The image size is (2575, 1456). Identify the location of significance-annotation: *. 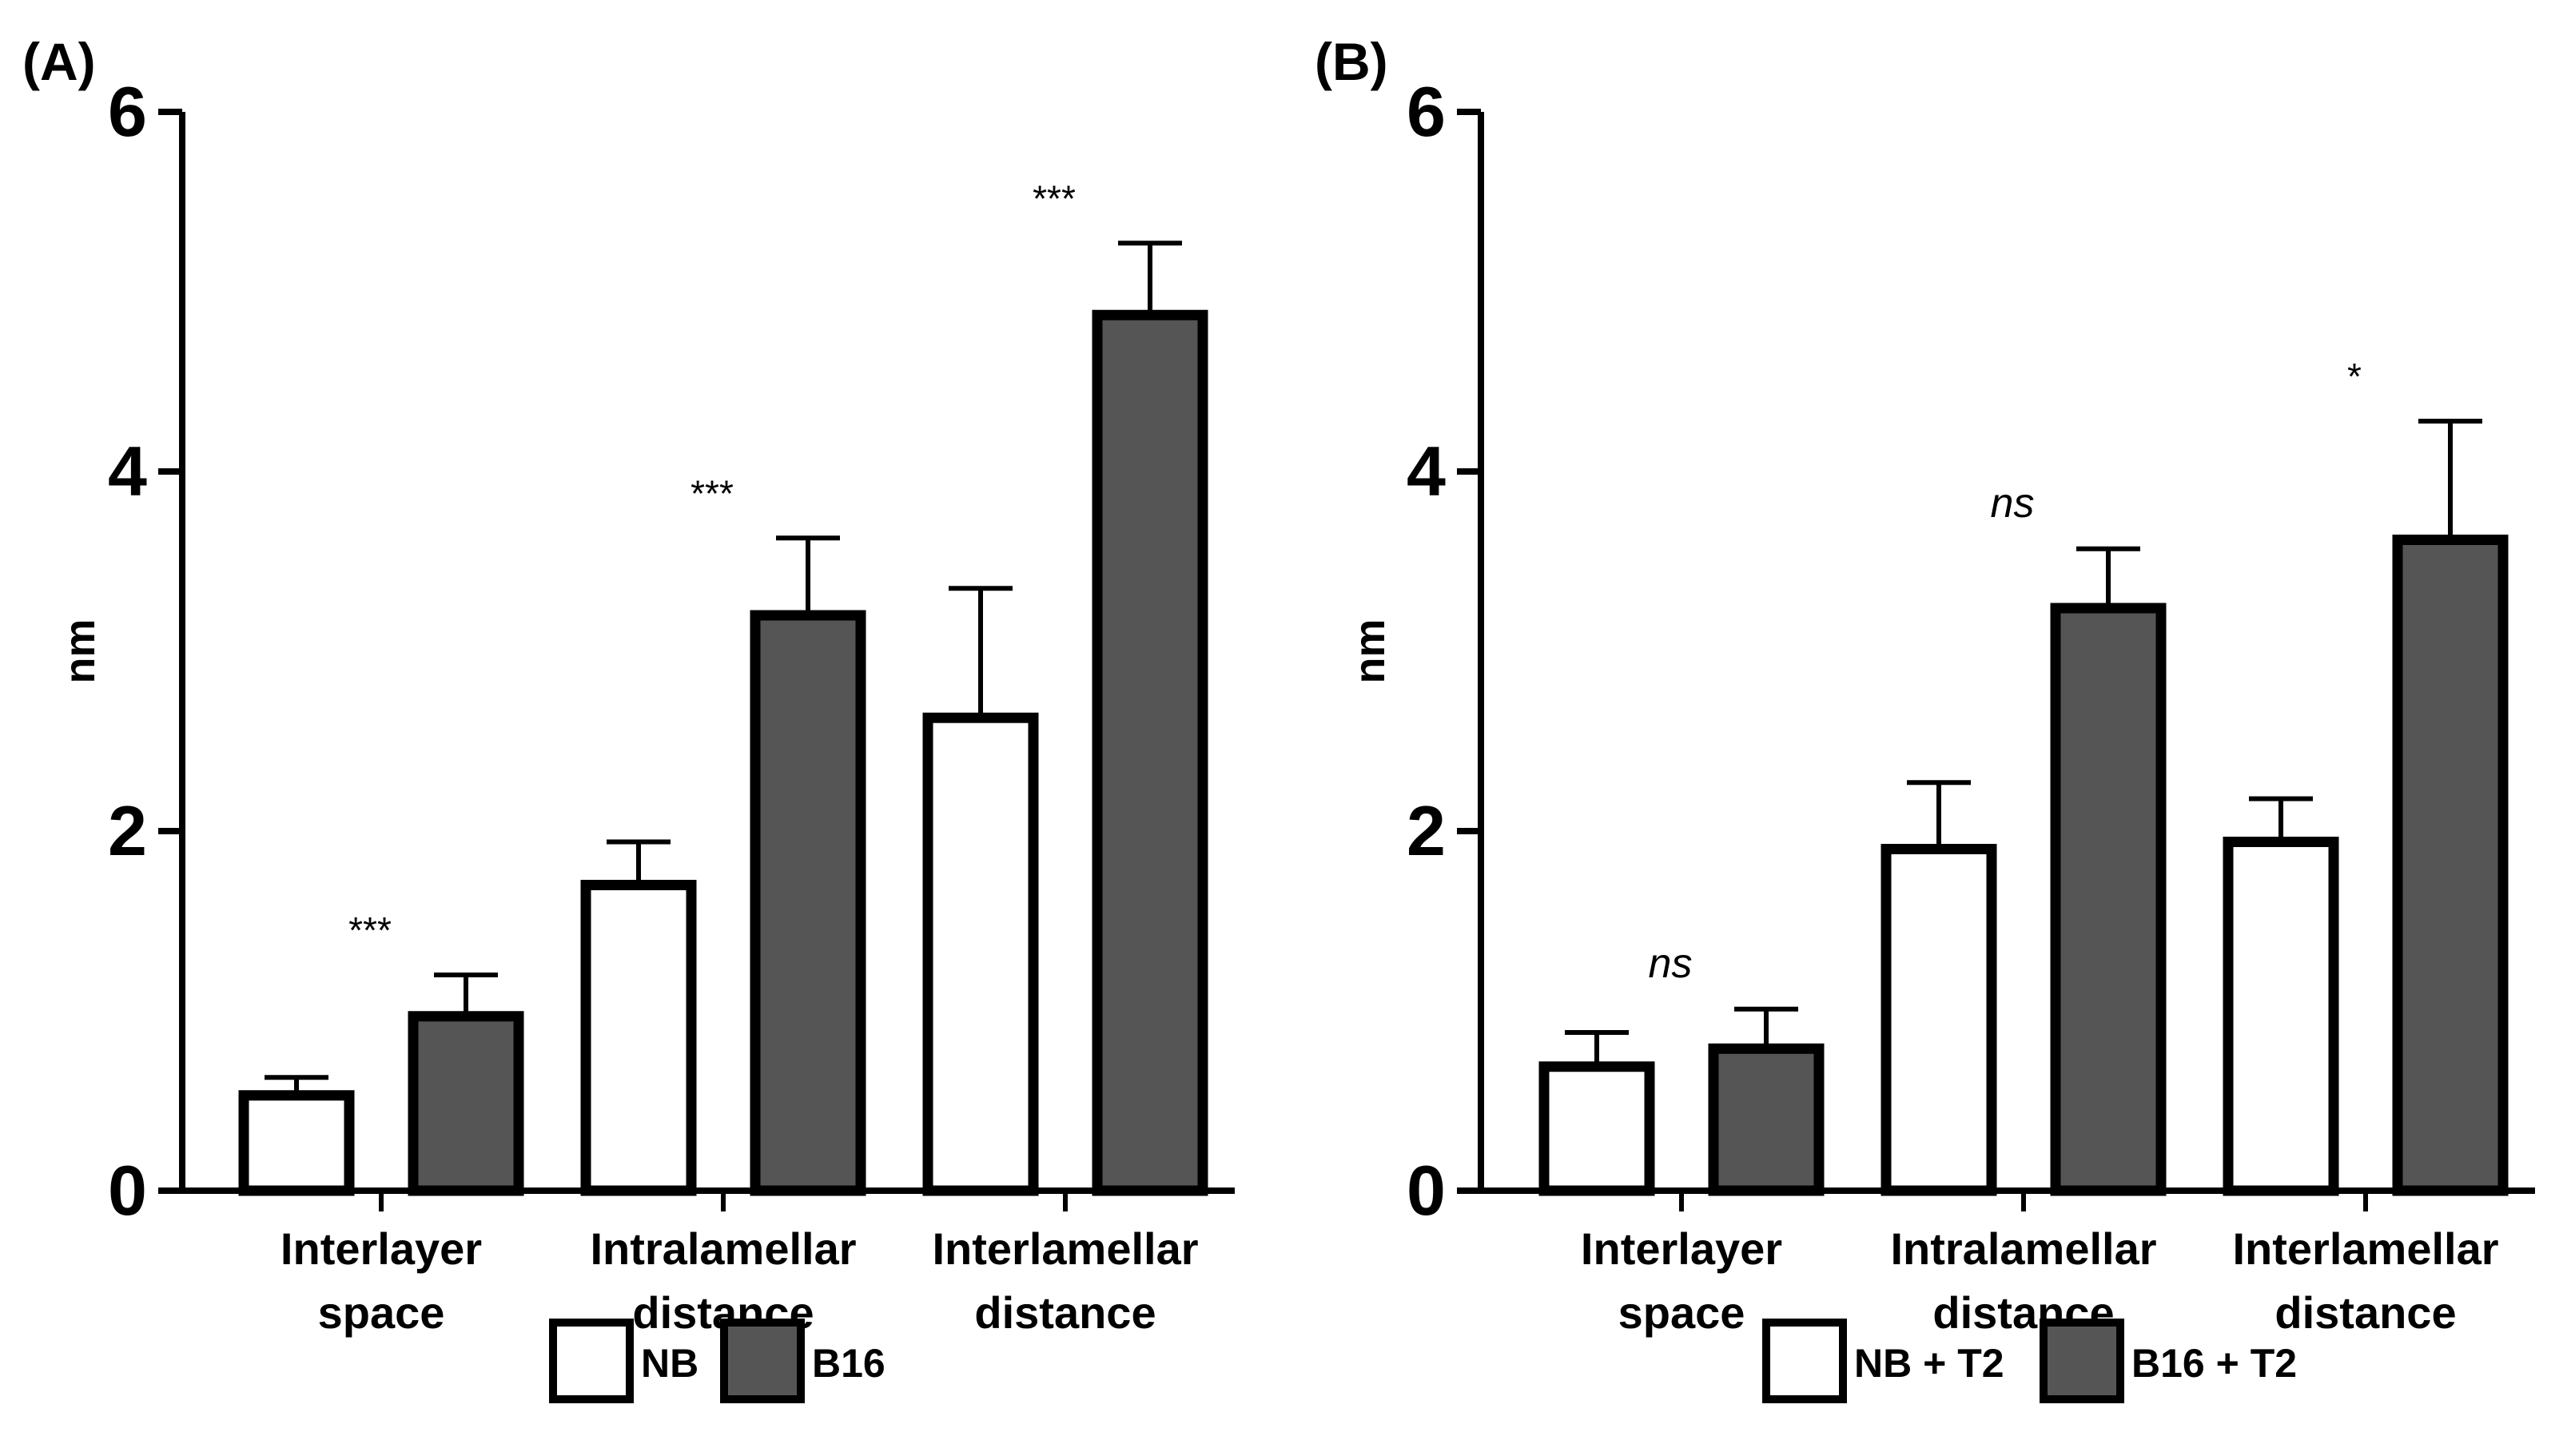
(2354, 376).